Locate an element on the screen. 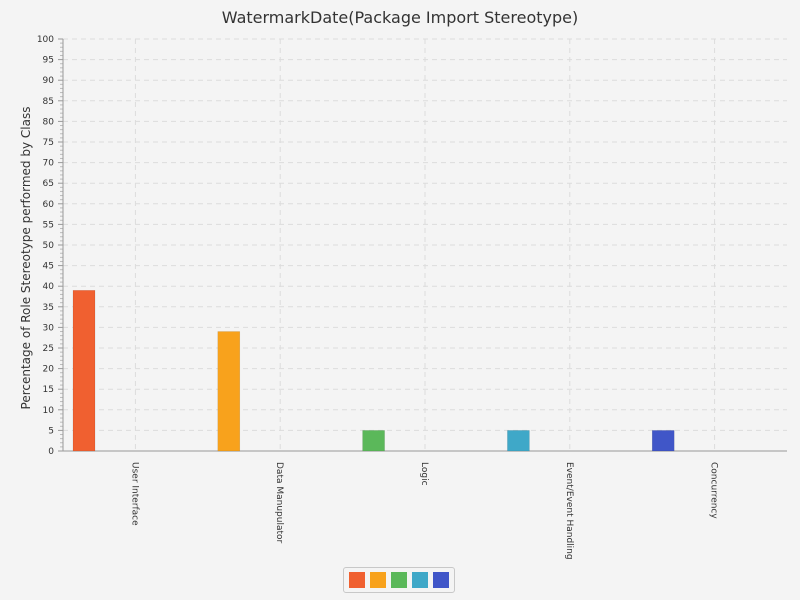  y-tick-label: 40 is located at coordinates (49, 287).